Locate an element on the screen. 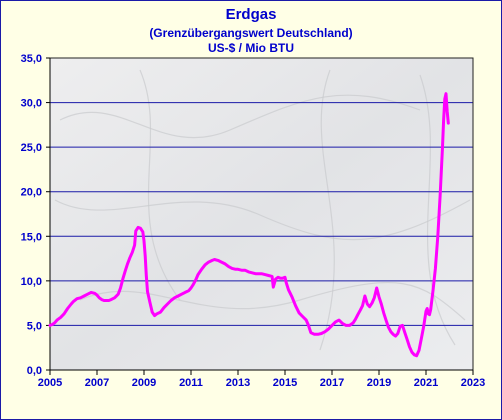 This screenshot has height=420, width=502. y-tick-label: 25,0 is located at coordinates (31, 148).